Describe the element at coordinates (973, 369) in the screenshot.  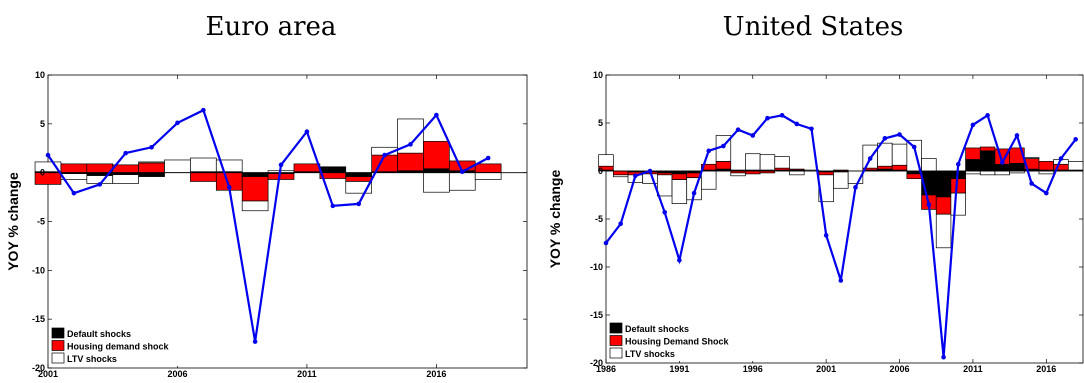
I see `x-tick-label: 2011` at that location.